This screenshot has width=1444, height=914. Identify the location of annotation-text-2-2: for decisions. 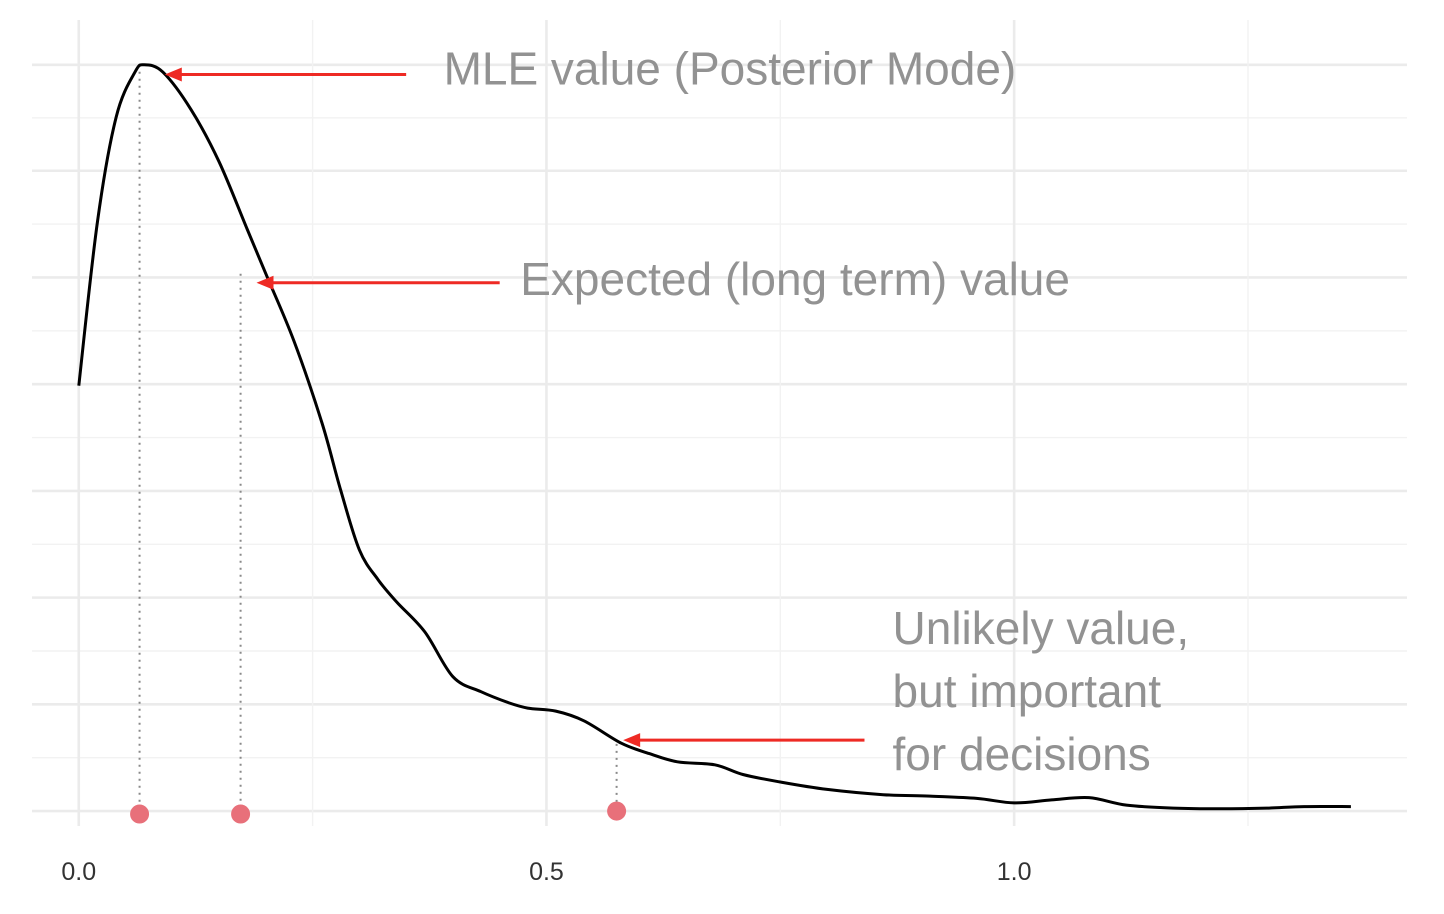
(1022, 754).